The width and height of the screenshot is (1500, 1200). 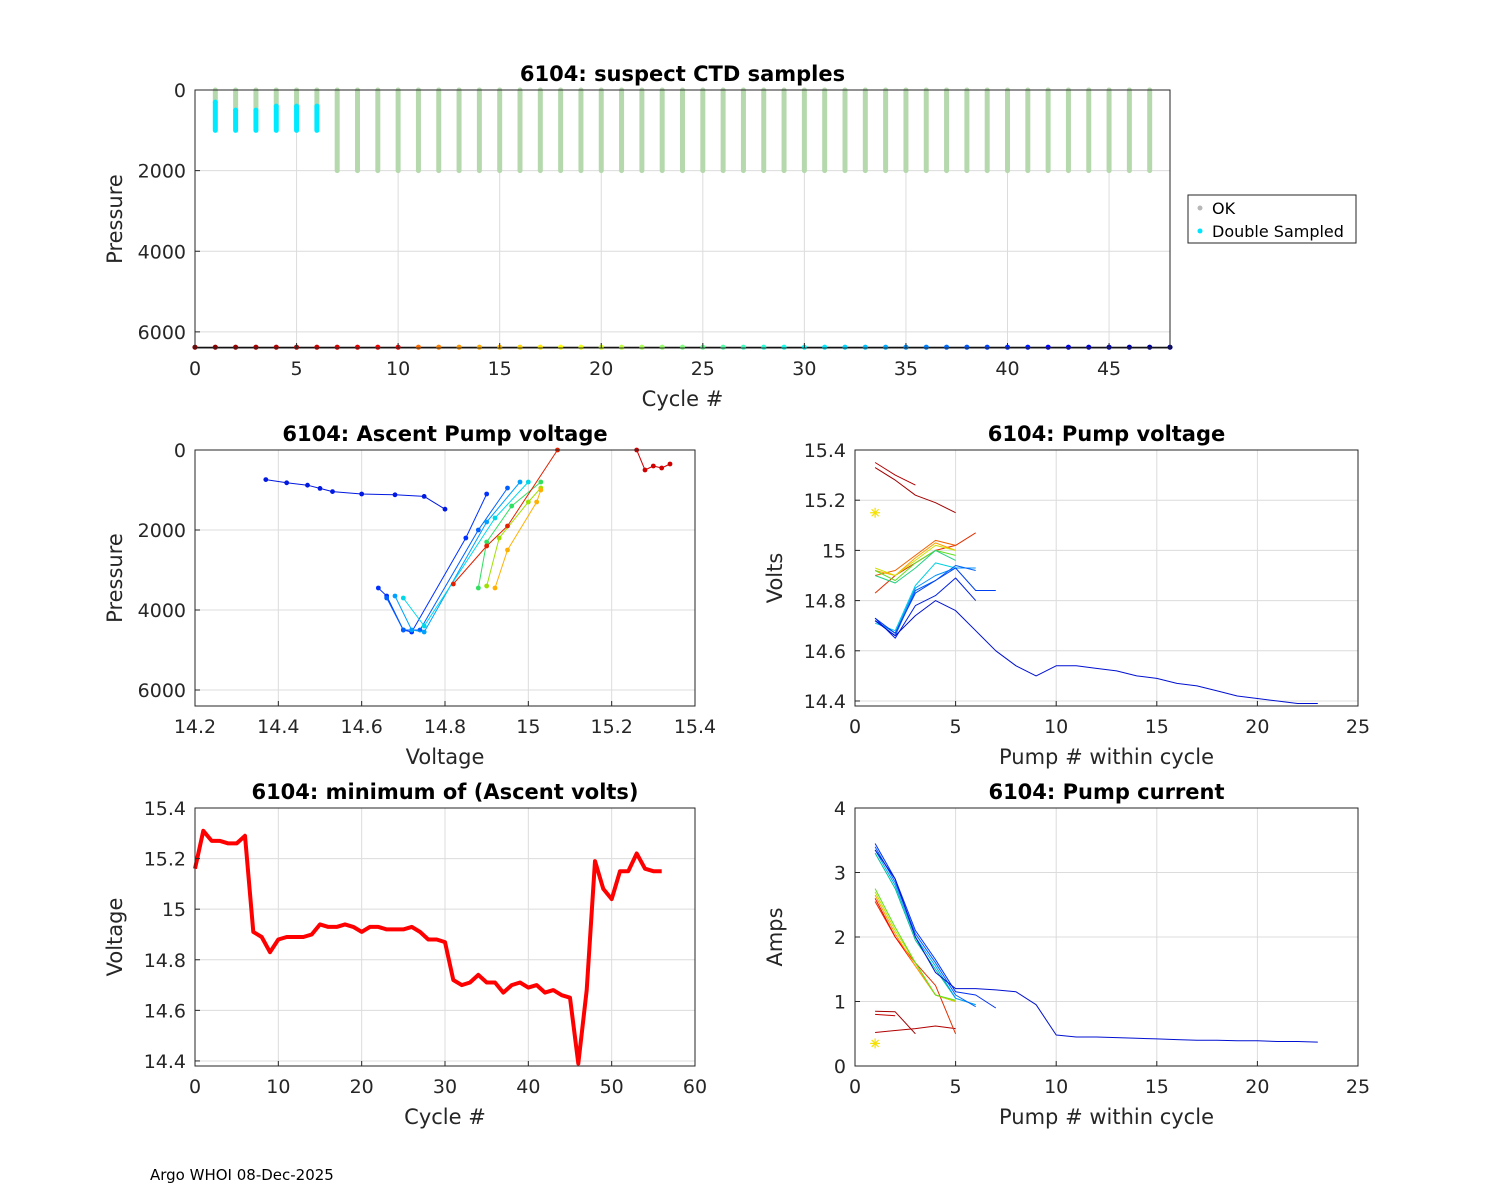 I want to click on y-tick-label: 15, so click(x=834, y=551).